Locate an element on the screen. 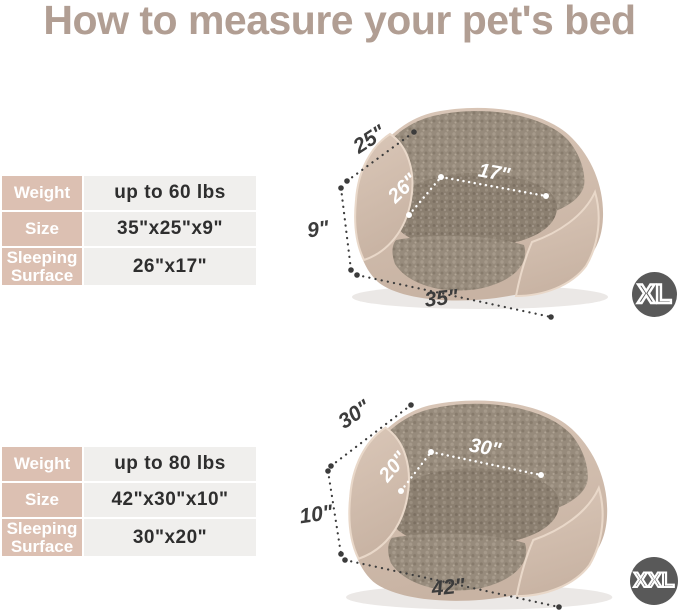 Image resolution: width=679 pixels, height=614 pixels. size-badge-xl: XL is located at coordinates (654, 294).